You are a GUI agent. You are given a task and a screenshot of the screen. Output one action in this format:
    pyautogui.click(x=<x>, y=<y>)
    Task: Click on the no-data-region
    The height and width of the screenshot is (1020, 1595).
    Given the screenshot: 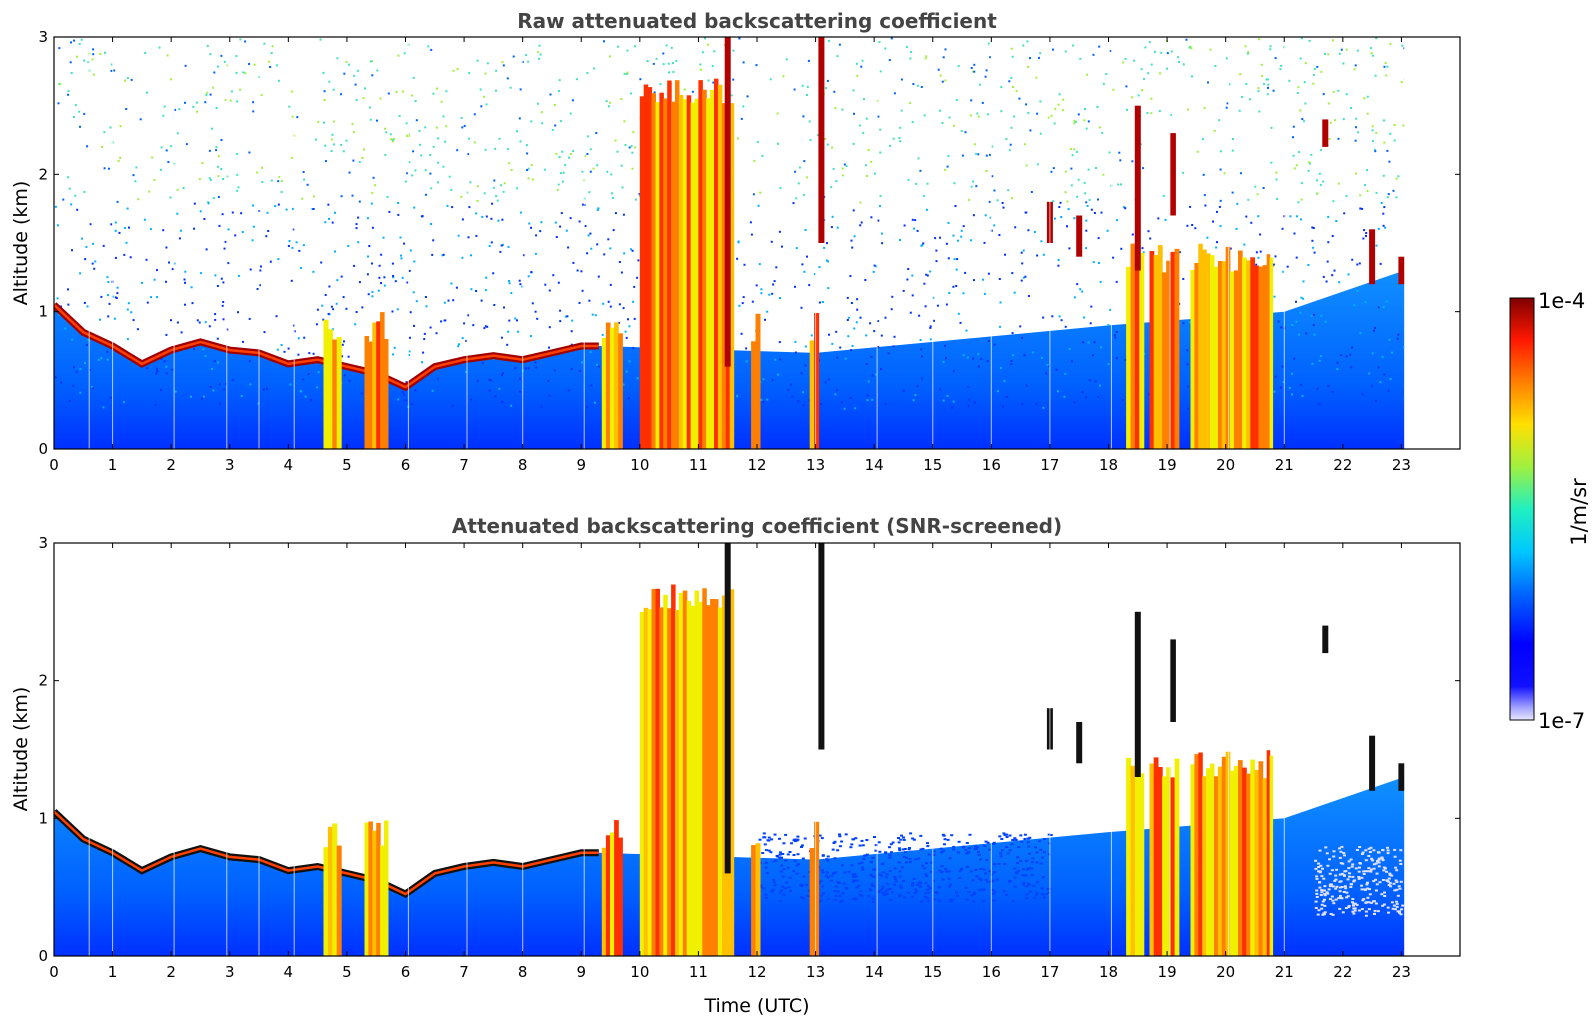 What is the action you would take?
    pyautogui.click(x=1432, y=749)
    